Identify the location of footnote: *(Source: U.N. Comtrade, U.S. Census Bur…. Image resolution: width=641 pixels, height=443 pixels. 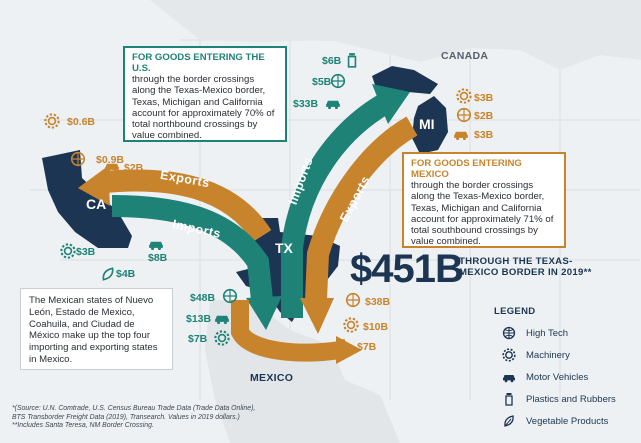
(133, 418).